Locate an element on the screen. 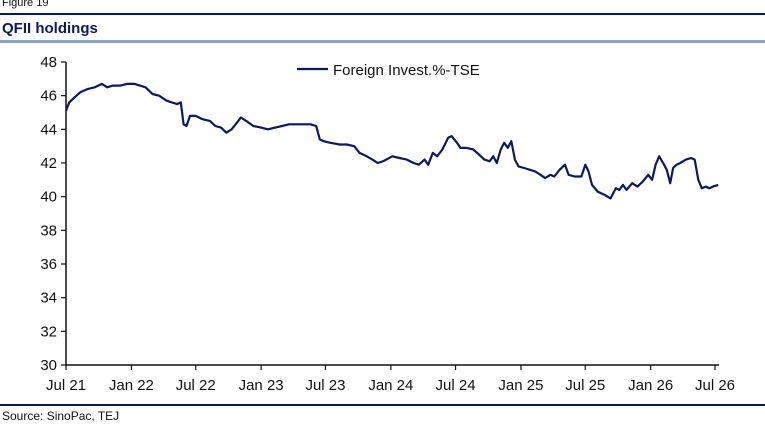  x-tick-label: Jul 23 is located at coordinates (325, 385).